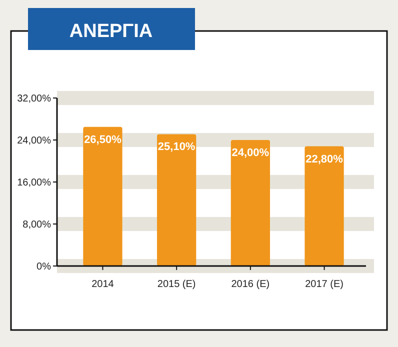  What do you see at coordinates (103, 284) in the screenshot?
I see `x-tick-label: 2014` at bounding box center [103, 284].